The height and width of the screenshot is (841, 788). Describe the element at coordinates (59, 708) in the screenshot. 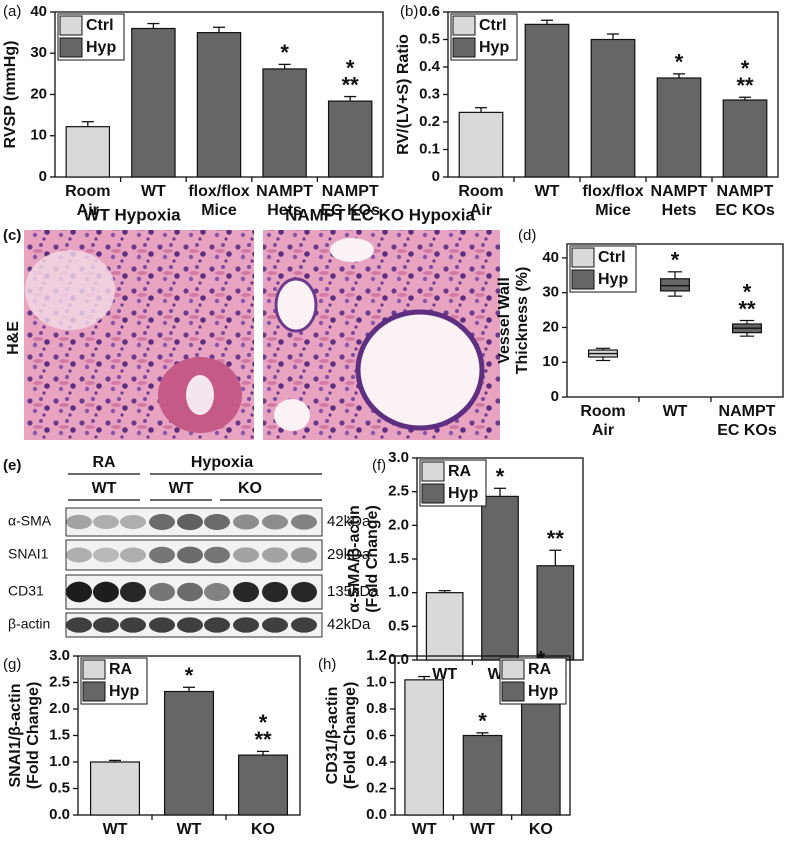

I see `y-tick-label: 2.0` at that location.